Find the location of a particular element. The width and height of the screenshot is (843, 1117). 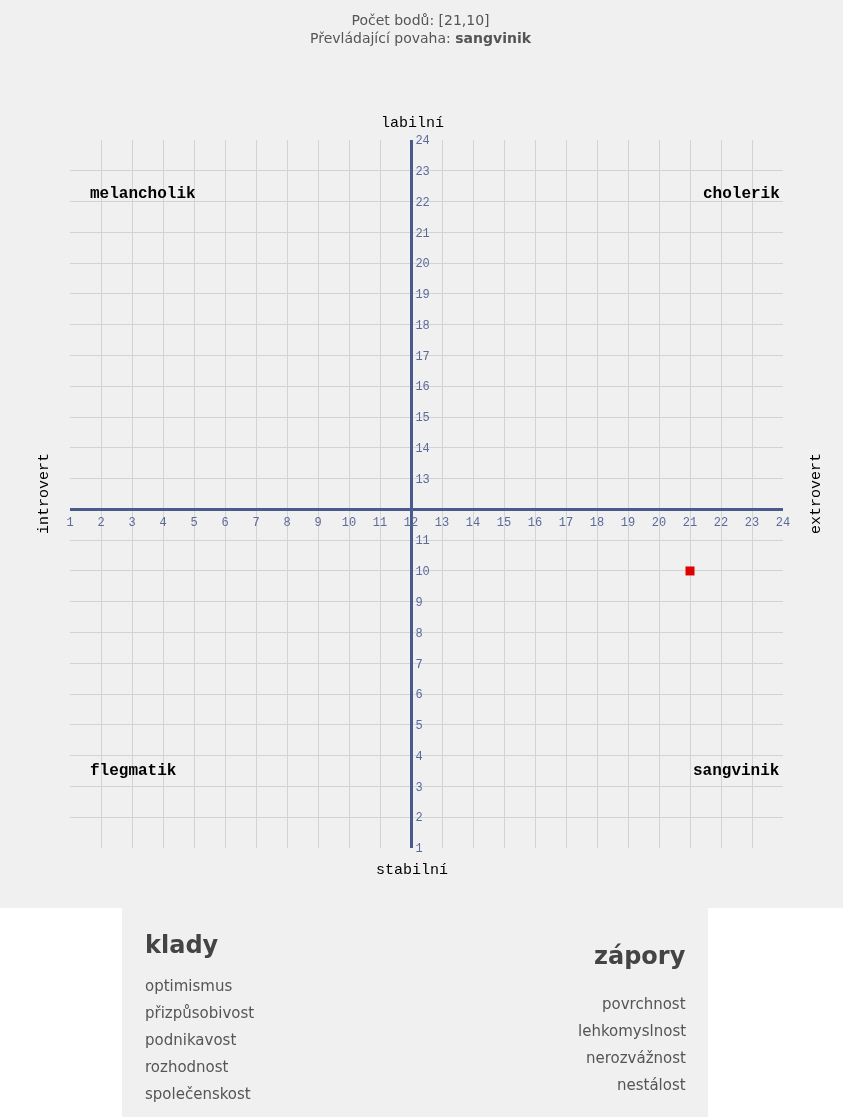

text: nestálost is located at coordinates (651, 1085).